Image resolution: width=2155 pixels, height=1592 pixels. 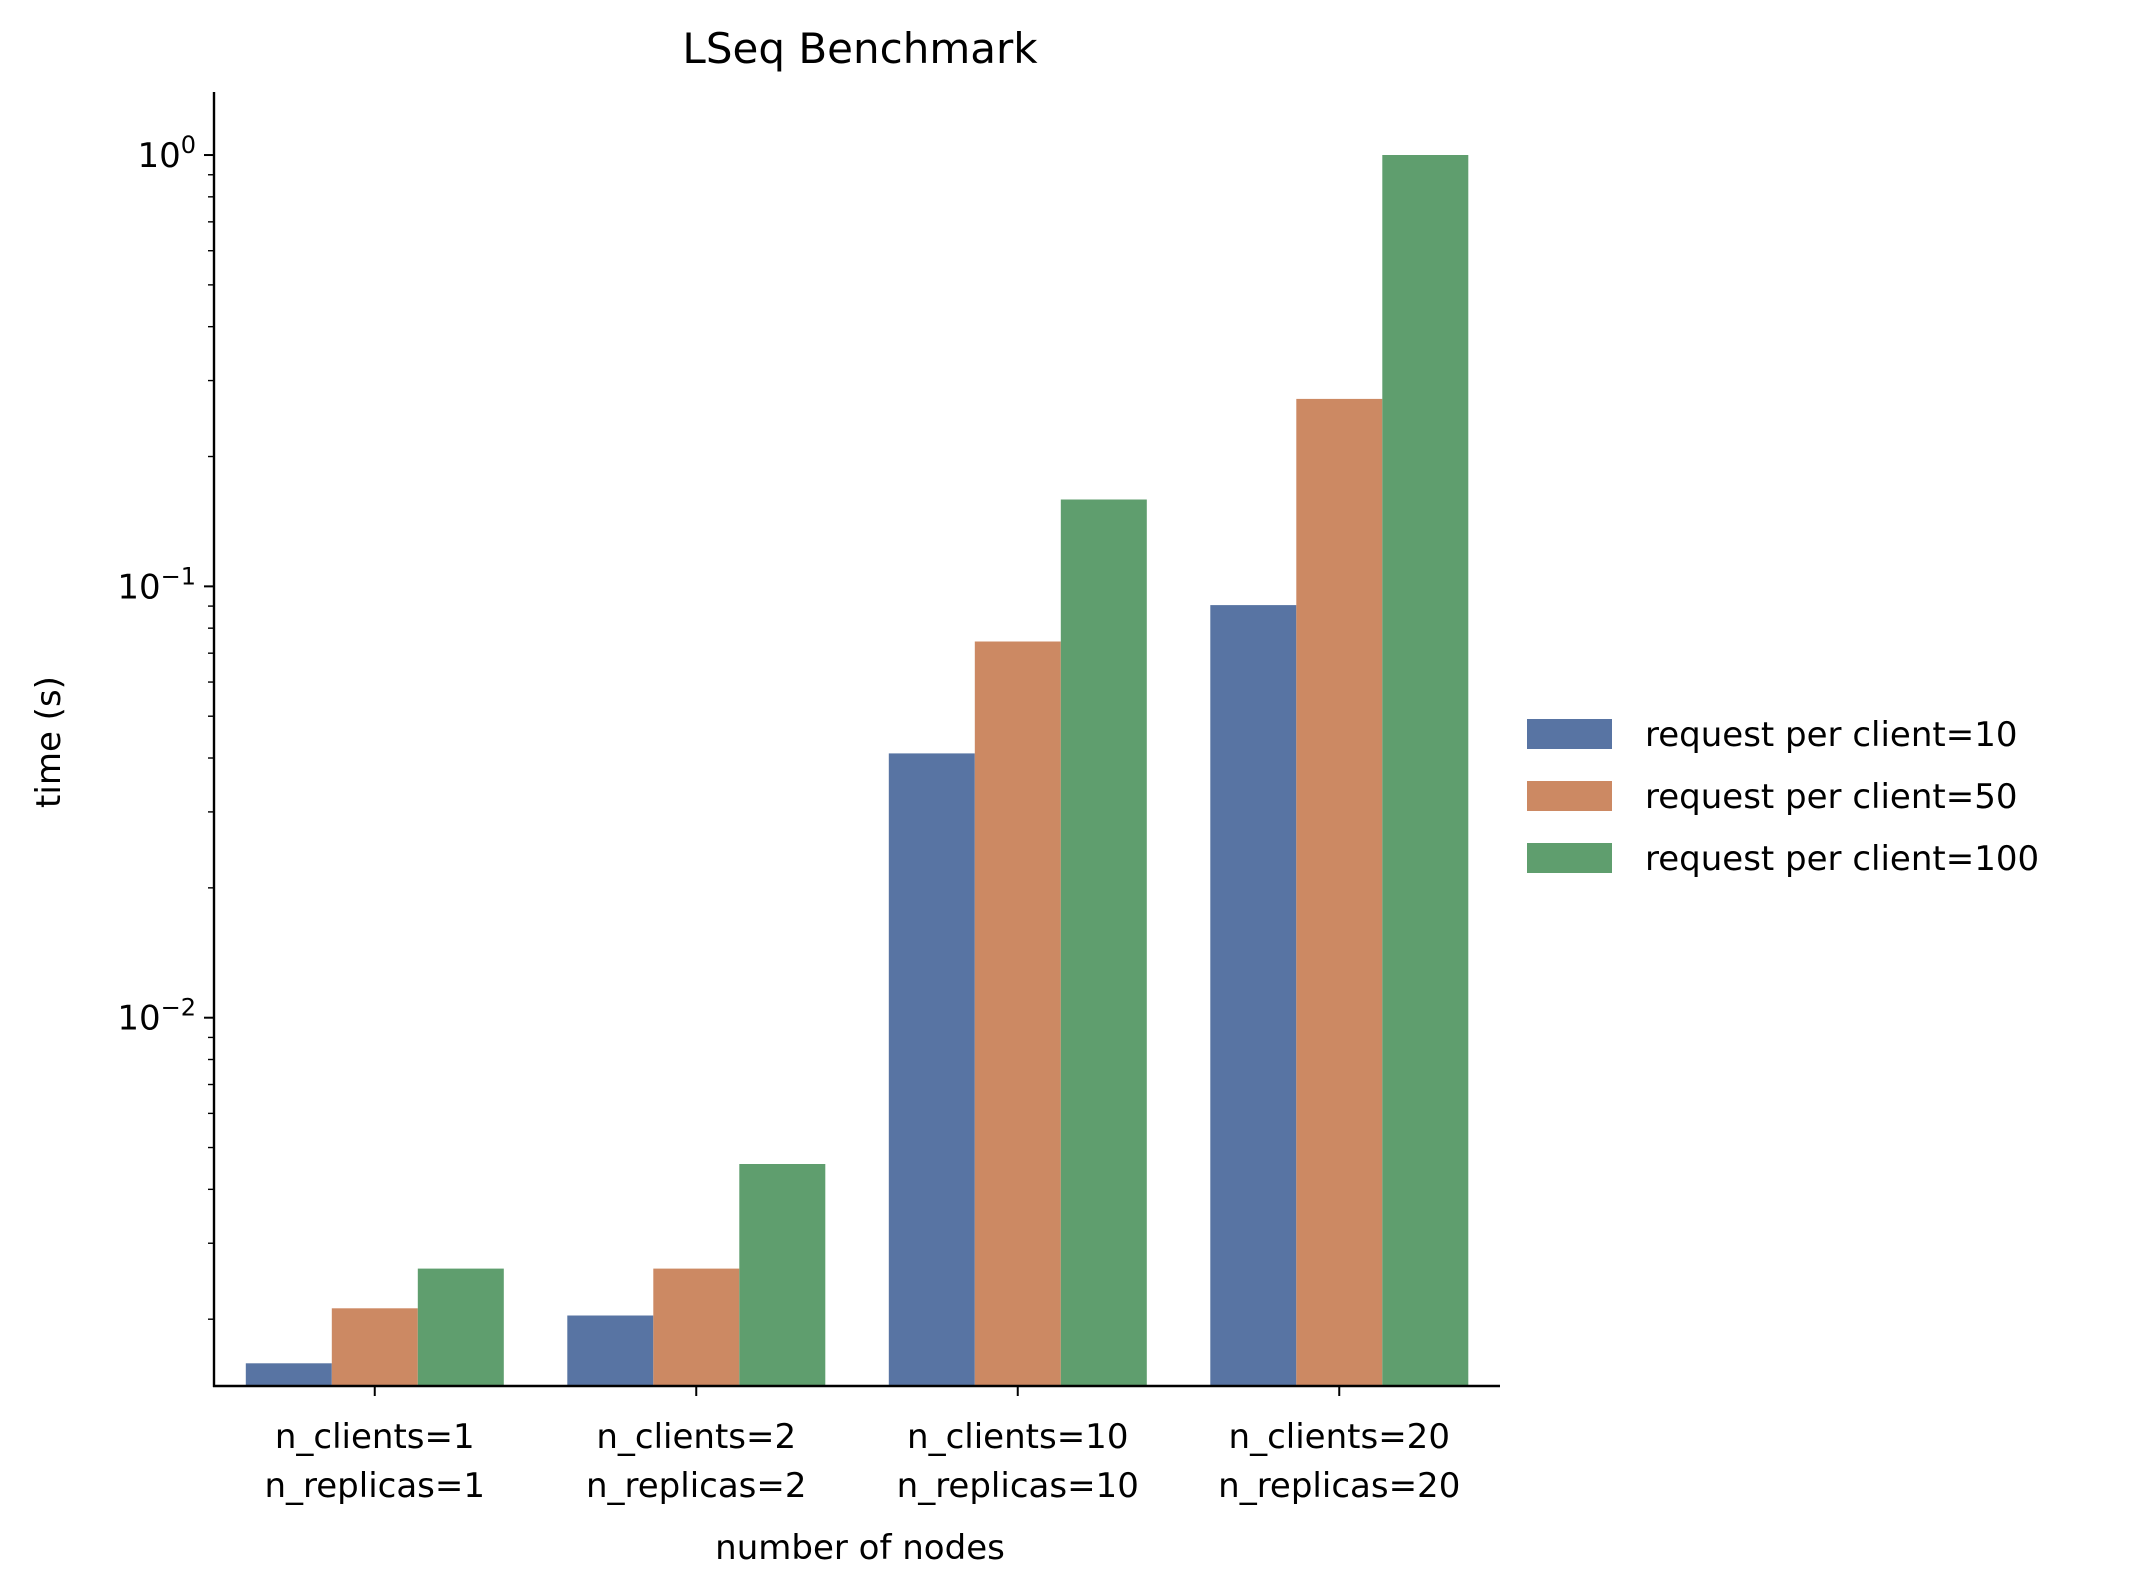 I want to click on x-tick-label: n_clients=1, so click(x=375, y=1437).